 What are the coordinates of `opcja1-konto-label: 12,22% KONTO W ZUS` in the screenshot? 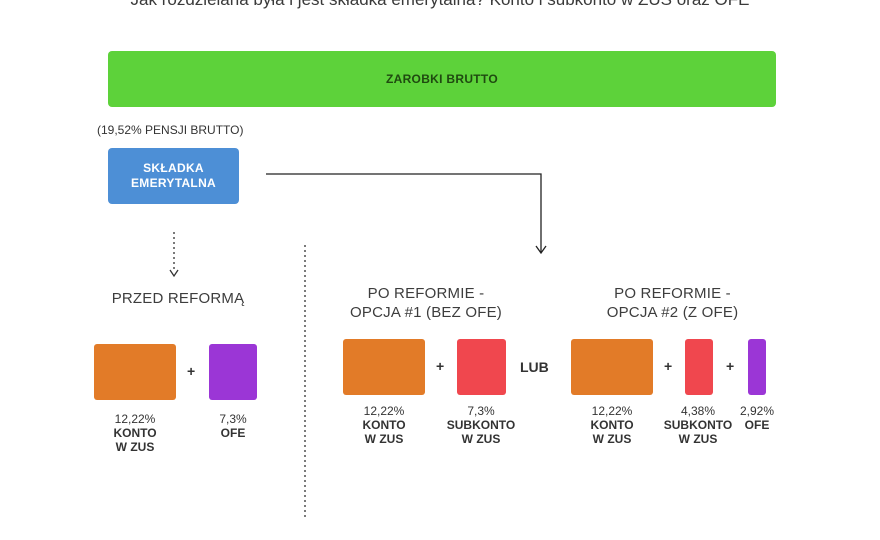 It's located at (384, 425).